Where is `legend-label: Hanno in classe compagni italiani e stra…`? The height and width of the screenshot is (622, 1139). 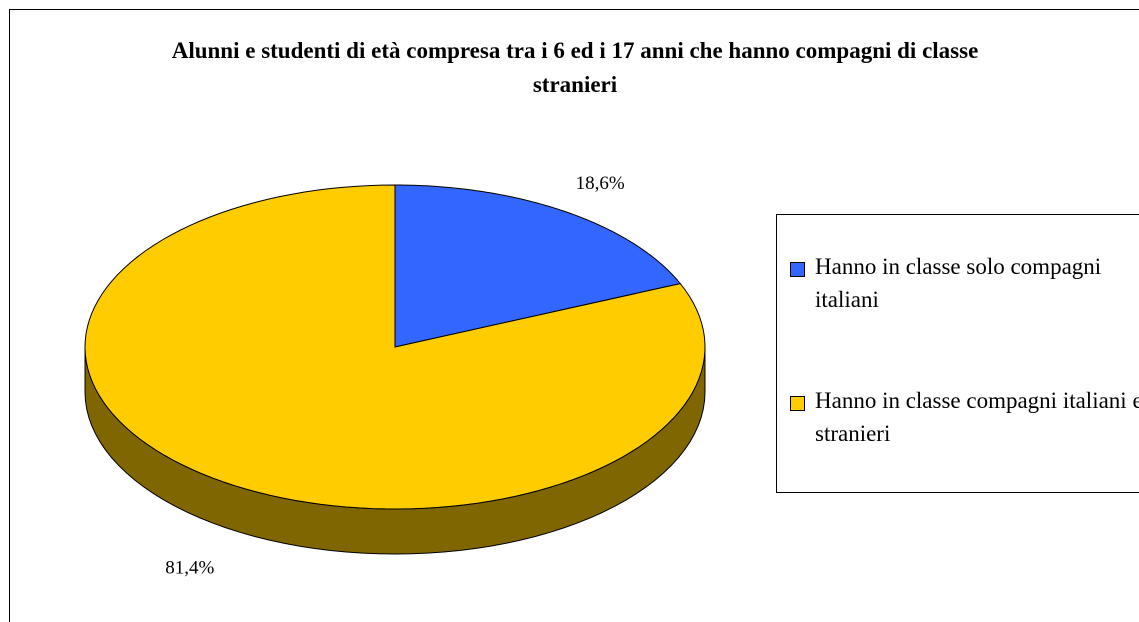 legend-label: Hanno in classe compagni italiani e stra… is located at coordinates (977, 417).